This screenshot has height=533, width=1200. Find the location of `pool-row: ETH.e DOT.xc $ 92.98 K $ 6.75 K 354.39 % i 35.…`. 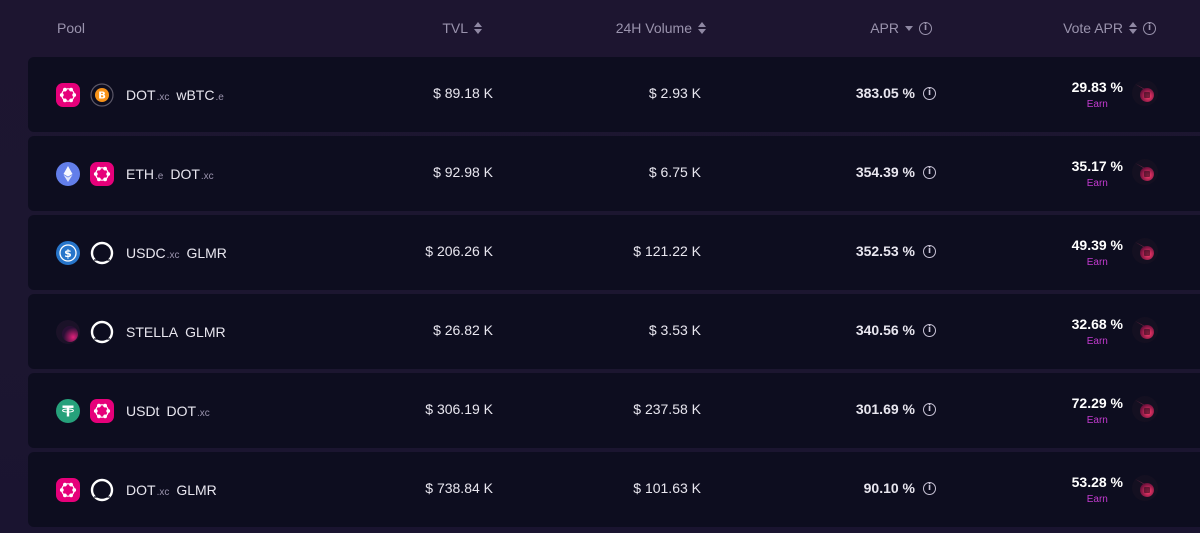

pool-row: ETH.e DOT.xc $ 92.98 K $ 6.75 K 354.39 % i 35.… is located at coordinates (614, 173).